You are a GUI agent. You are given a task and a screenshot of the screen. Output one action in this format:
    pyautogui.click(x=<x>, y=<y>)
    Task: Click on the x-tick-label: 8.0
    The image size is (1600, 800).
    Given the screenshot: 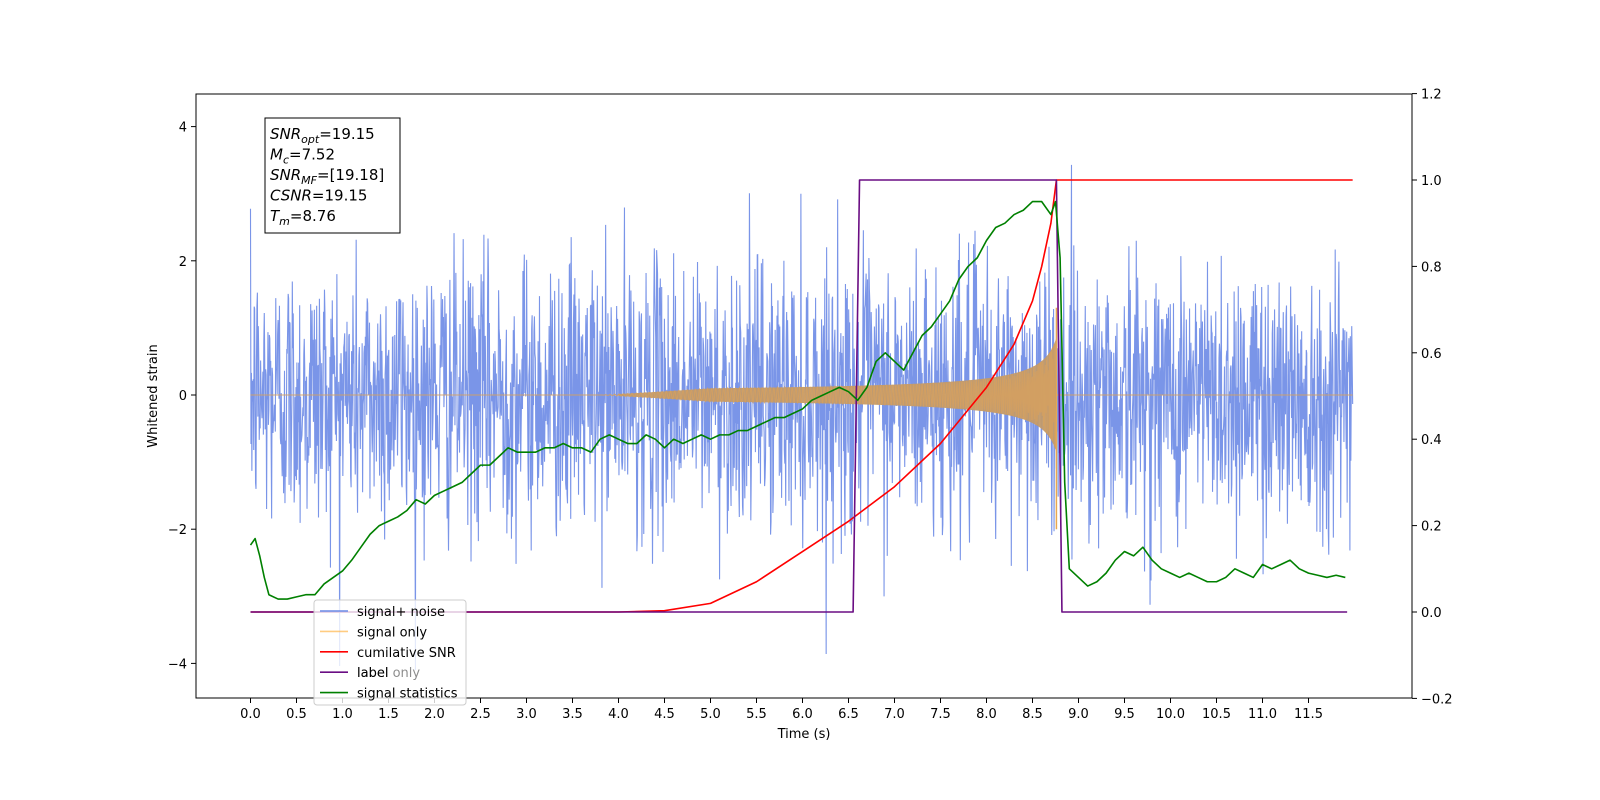 What is the action you would take?
    pyautogui.click(x=986, y=714)
    